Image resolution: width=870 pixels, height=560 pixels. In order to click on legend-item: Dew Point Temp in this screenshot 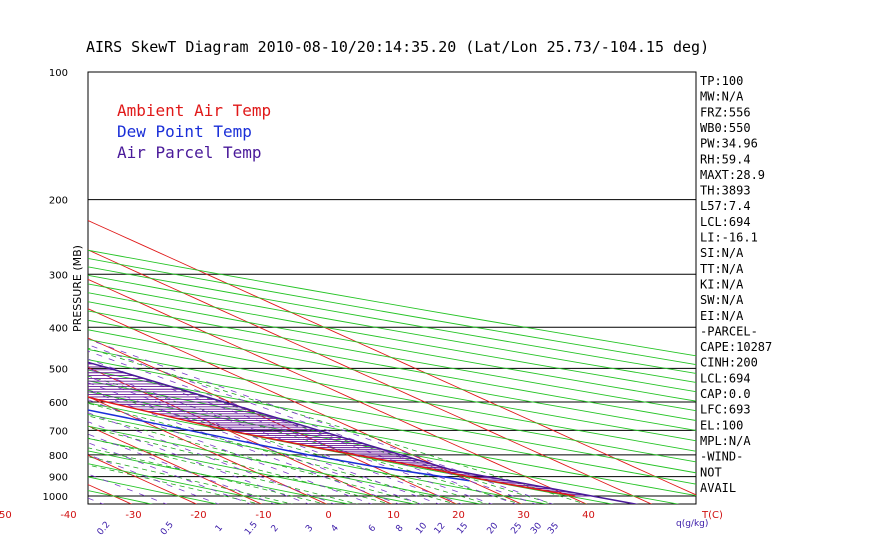, I will do `click(184, 131)`.